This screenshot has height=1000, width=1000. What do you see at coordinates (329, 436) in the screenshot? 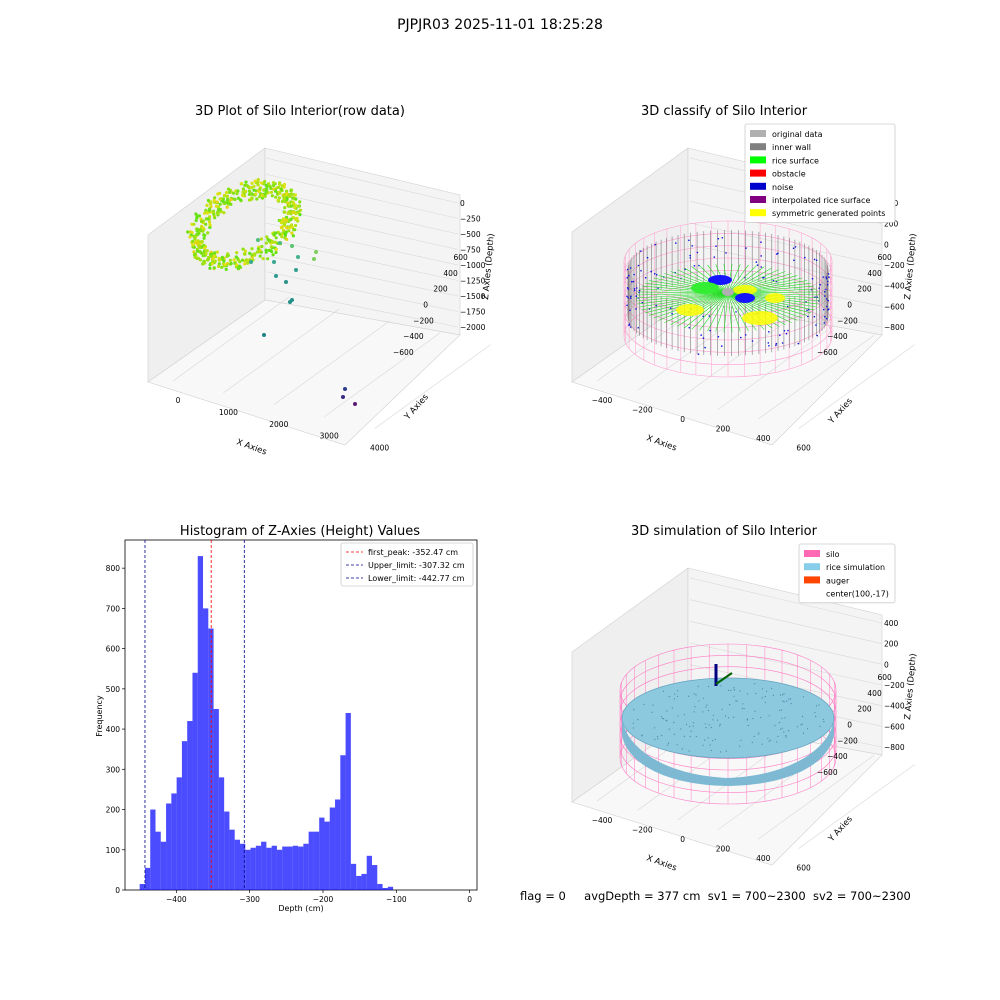
I see `p1-xtick: 3000` at bounding box center [329, 436].